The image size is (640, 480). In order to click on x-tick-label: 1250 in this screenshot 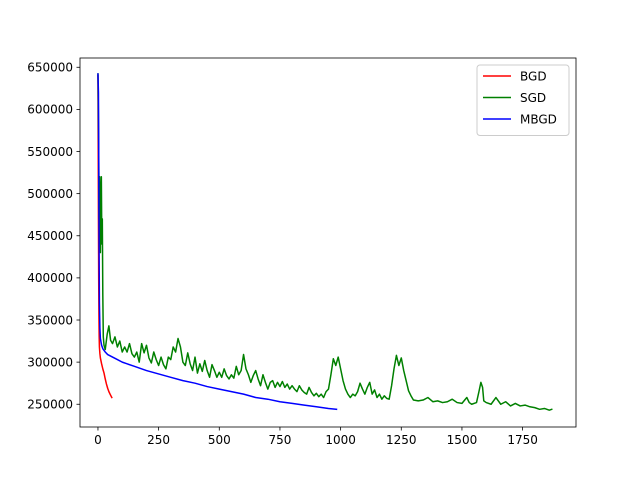, I will do `click(401, 440)`.